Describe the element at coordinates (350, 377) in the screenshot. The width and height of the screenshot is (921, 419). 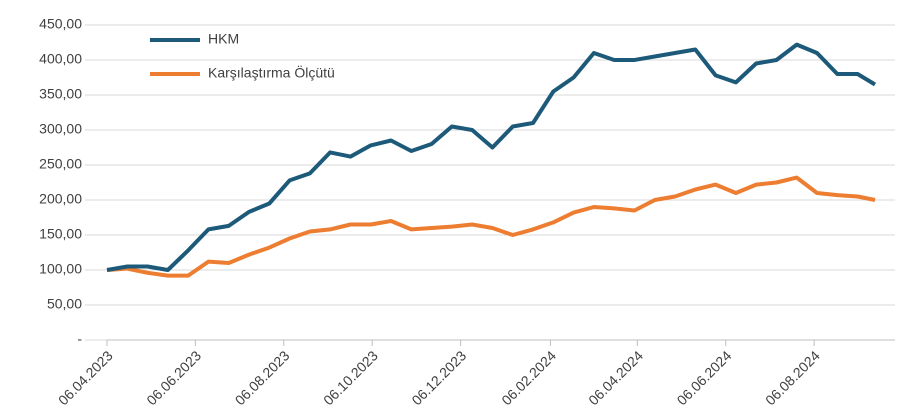
I see `x-tick-label: 06.10.2023` at that location.